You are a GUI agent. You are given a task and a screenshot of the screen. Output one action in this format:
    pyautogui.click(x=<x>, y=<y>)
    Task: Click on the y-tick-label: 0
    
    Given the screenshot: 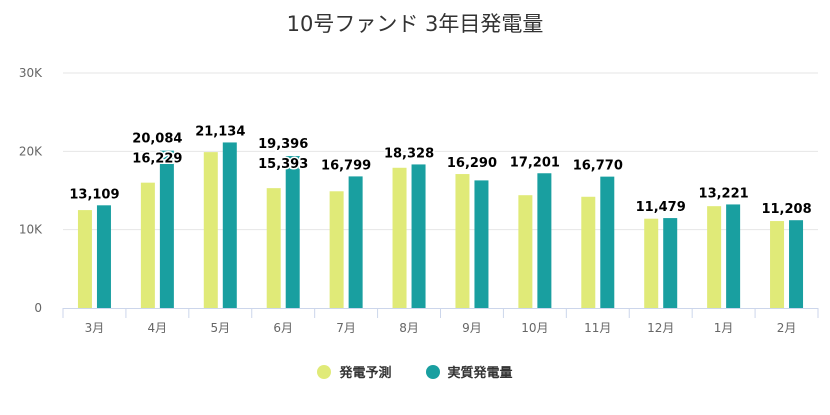 What is the action you would take?
    pyautogui.click(x=38, y=308)
    